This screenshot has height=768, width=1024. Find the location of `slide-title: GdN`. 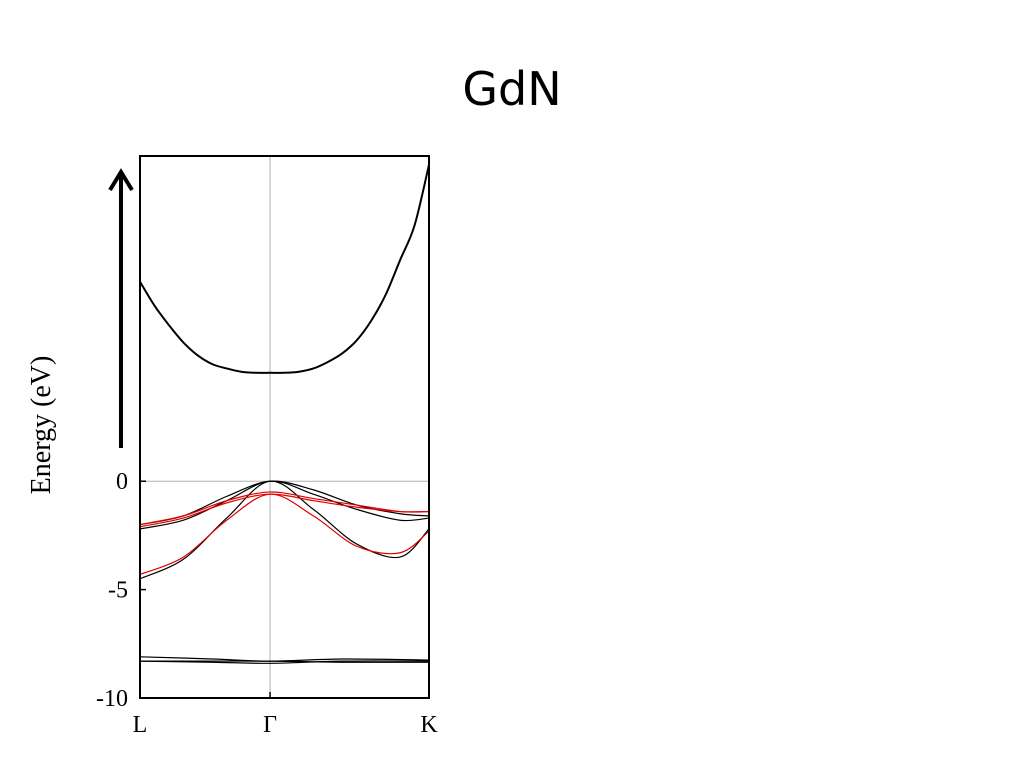

slide-title: GdN is located at coordinates (512, 89).